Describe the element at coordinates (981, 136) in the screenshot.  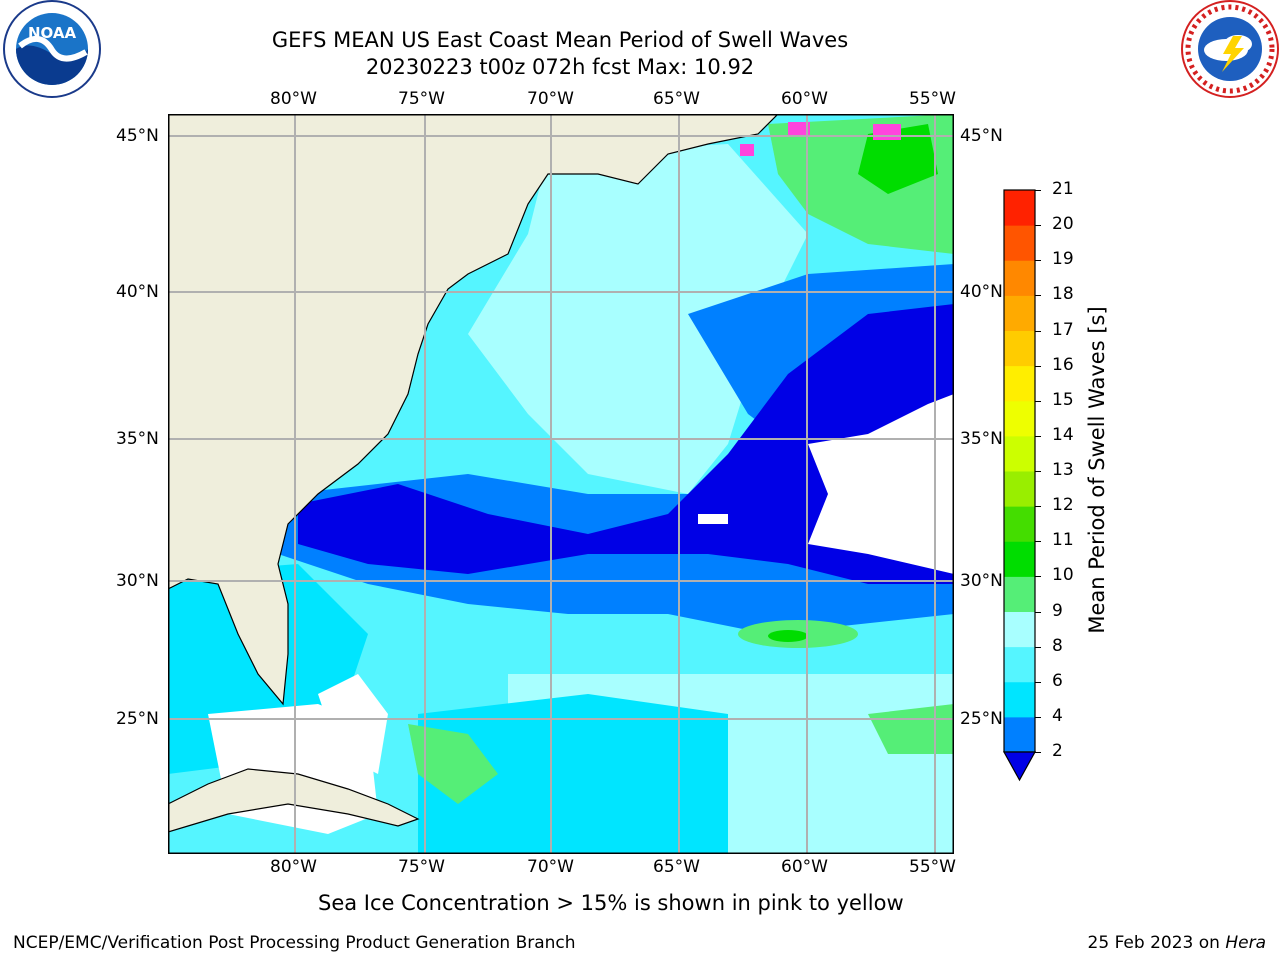
I see `lat-label-right: 45°N` at that location.